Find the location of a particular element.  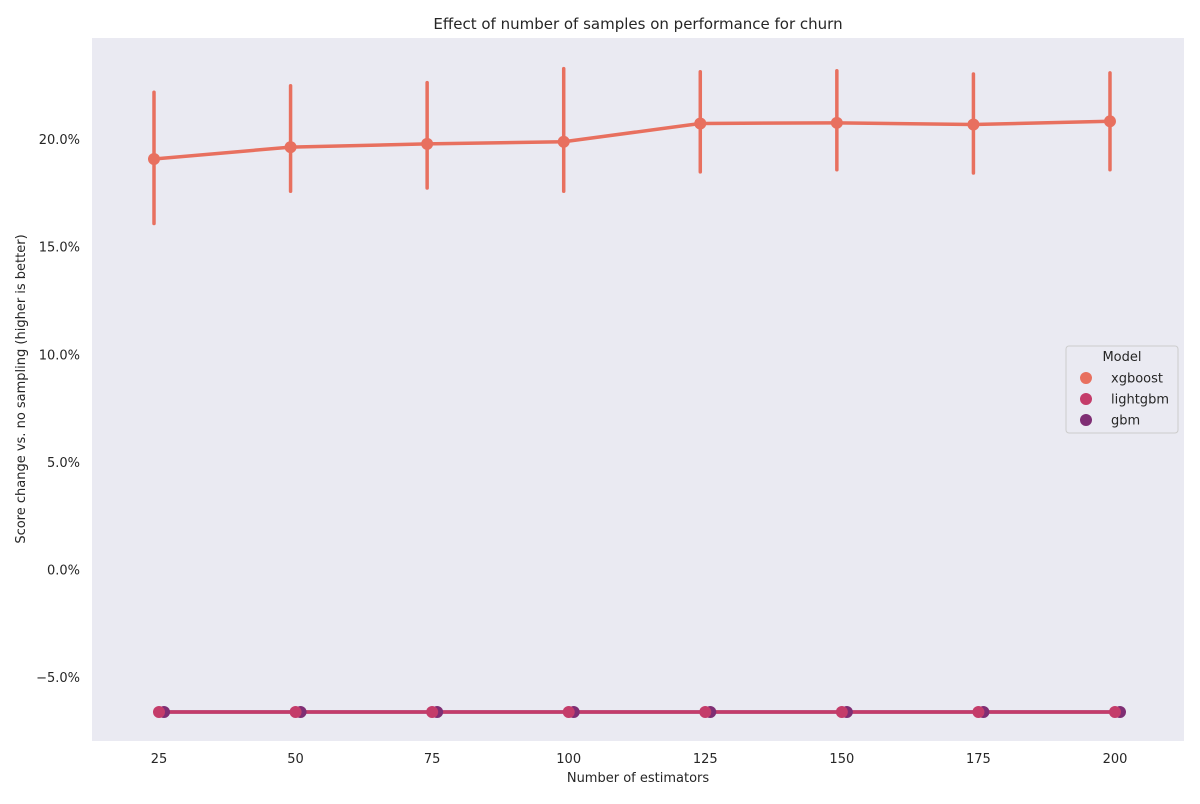

legend-box is located at coordinates (1122, 389).